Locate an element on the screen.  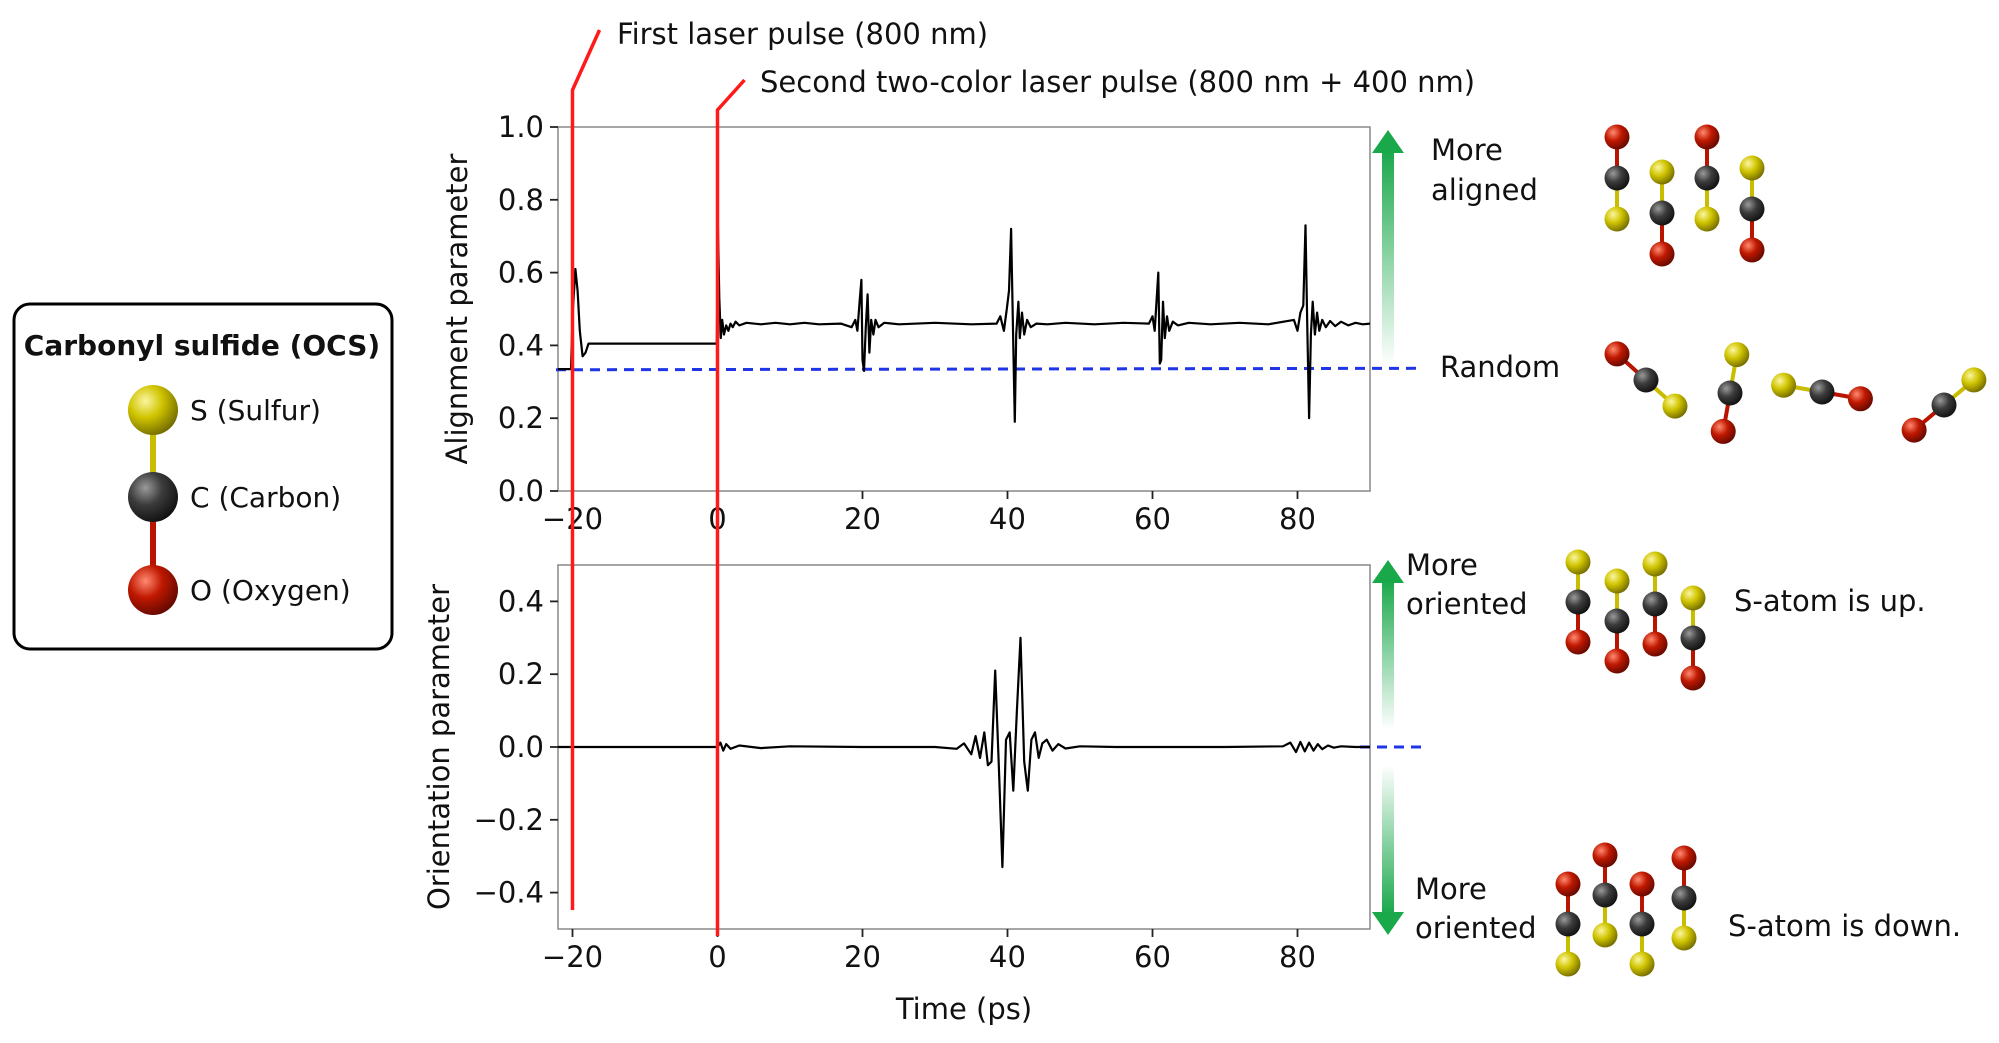
random-molecules-illustration is located at coordinates (1795, 392).